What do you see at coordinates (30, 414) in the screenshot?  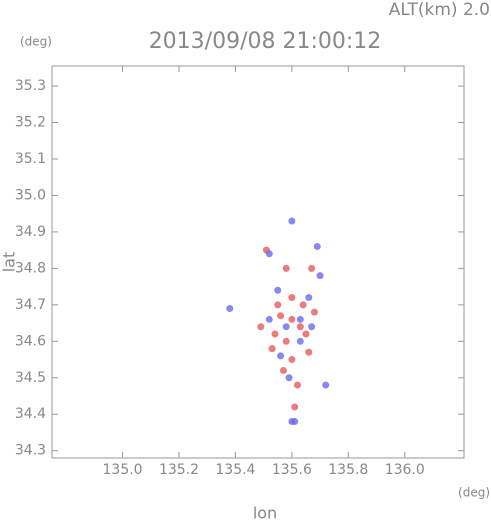 I see `y-tick-label: 34.4` at bounding box center [30, 414].